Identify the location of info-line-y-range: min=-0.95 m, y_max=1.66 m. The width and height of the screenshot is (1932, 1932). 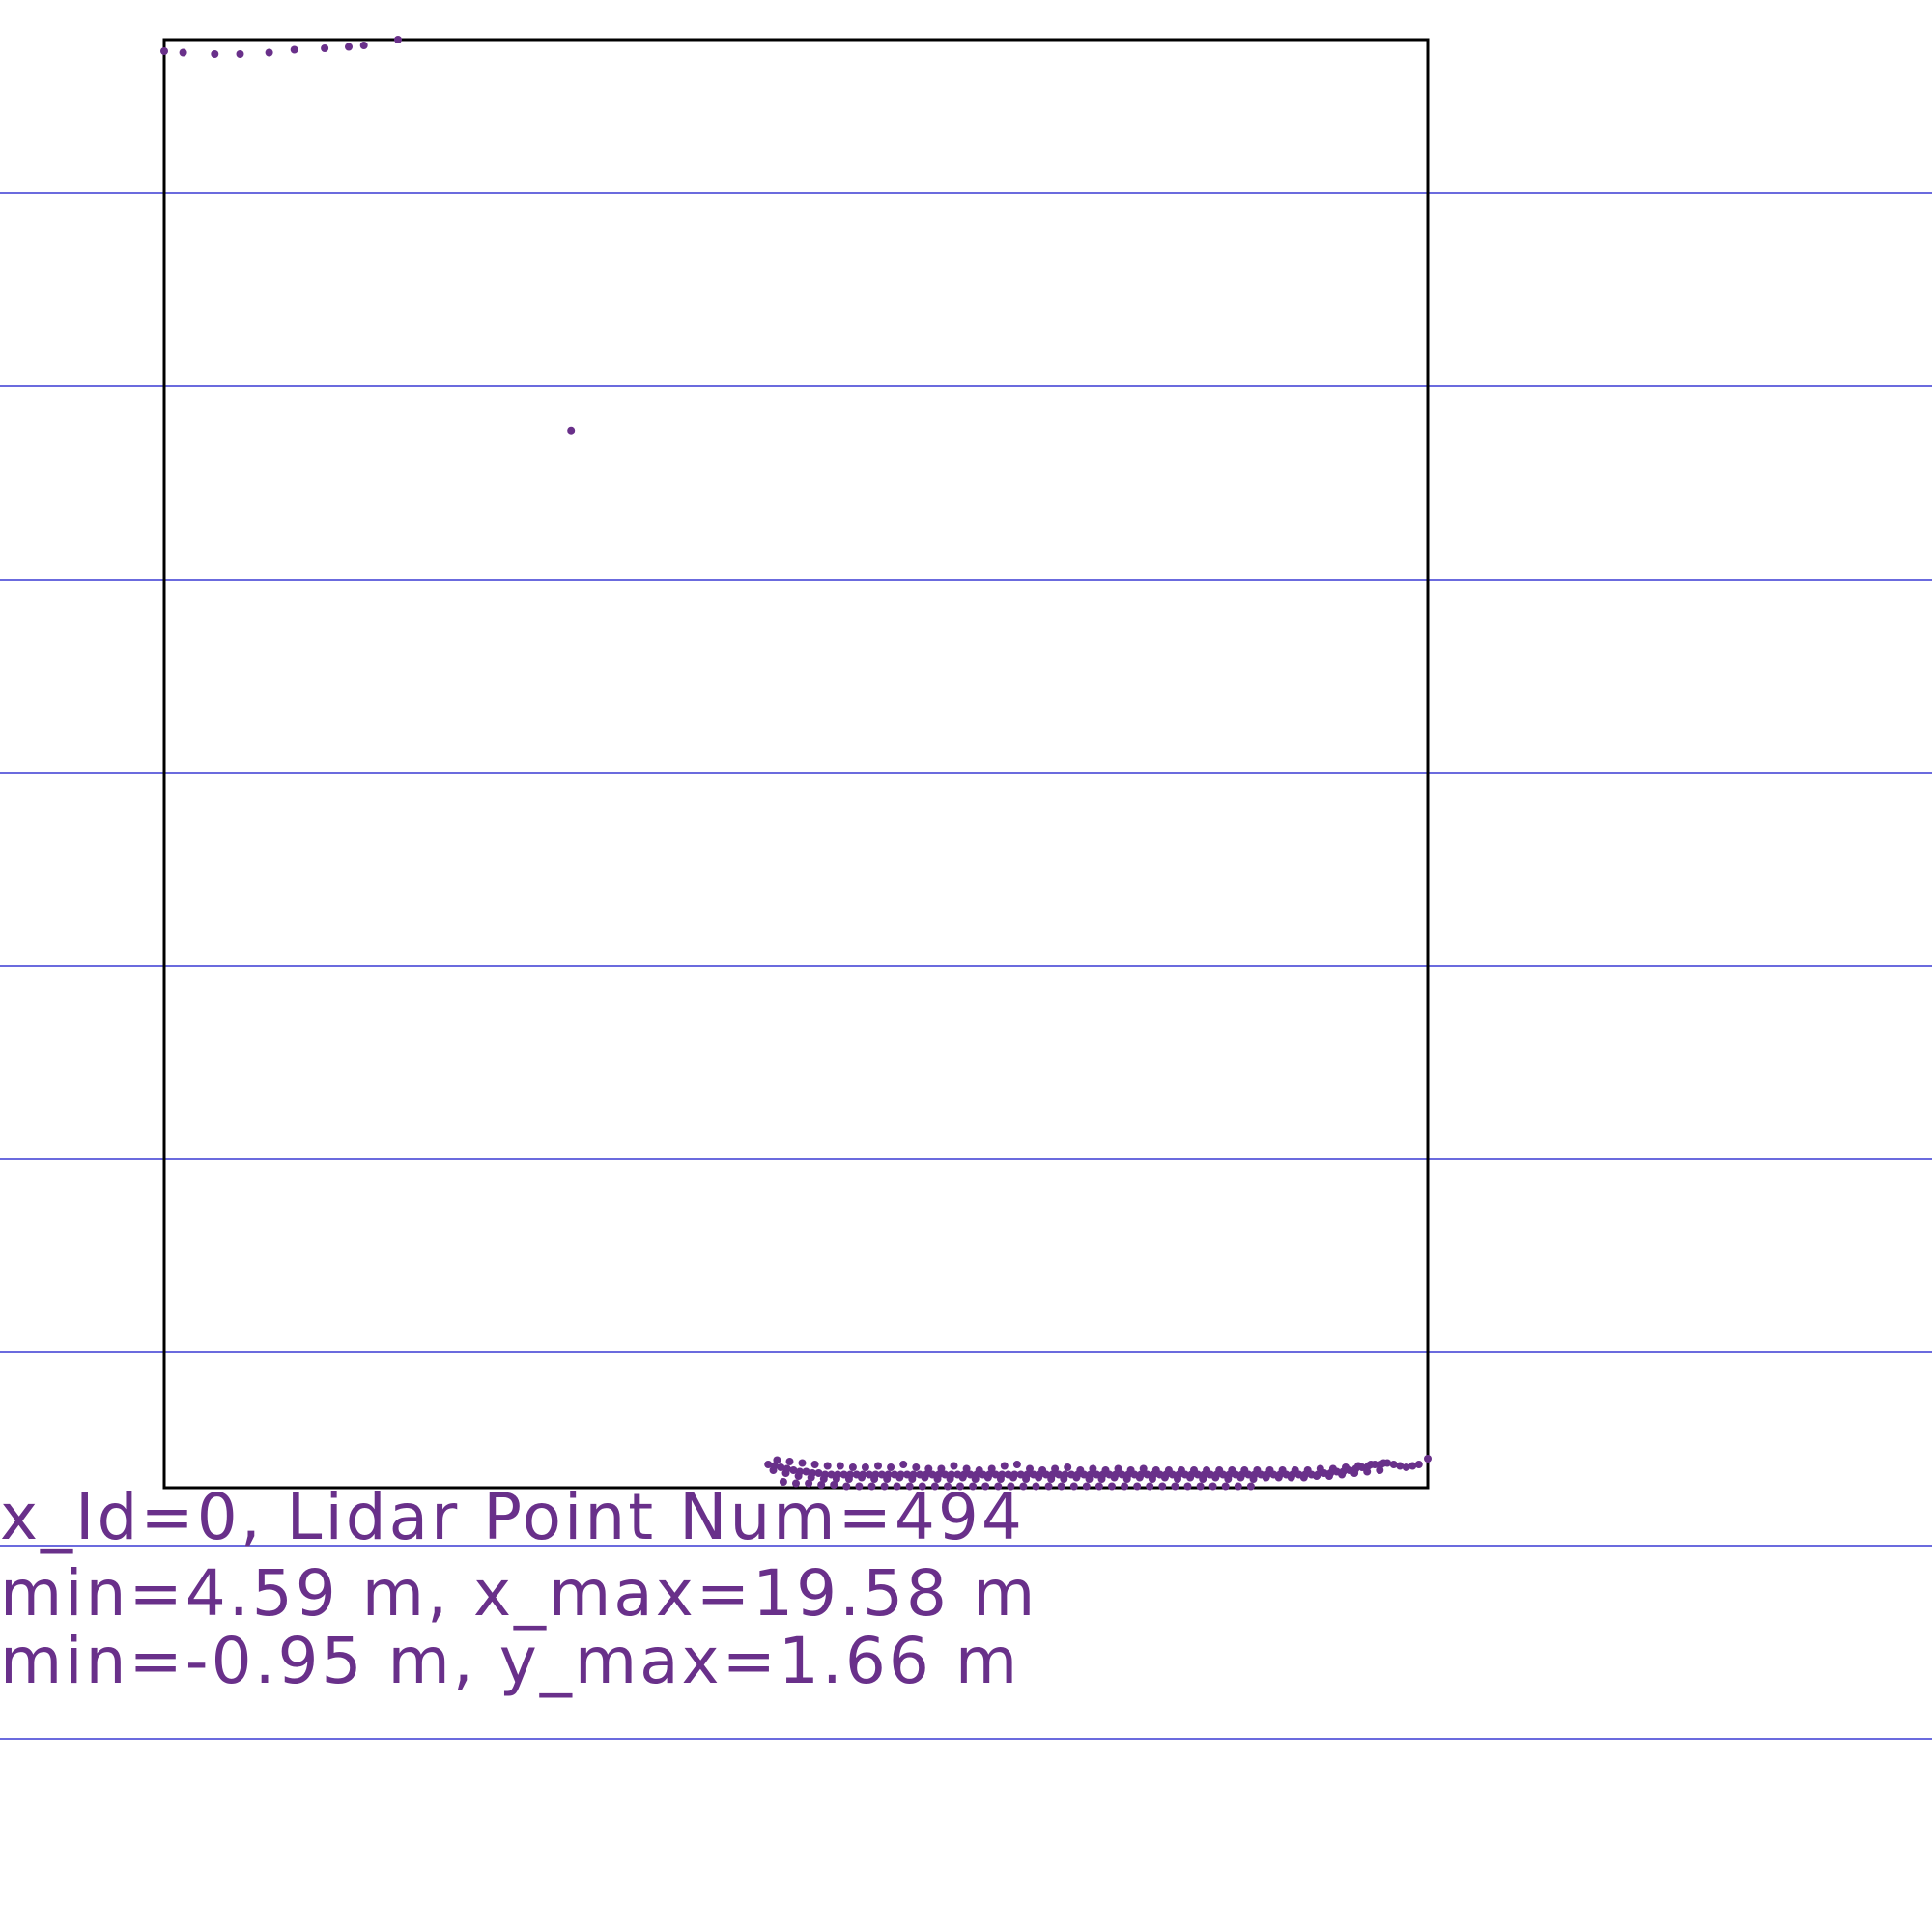
(510, 1661).